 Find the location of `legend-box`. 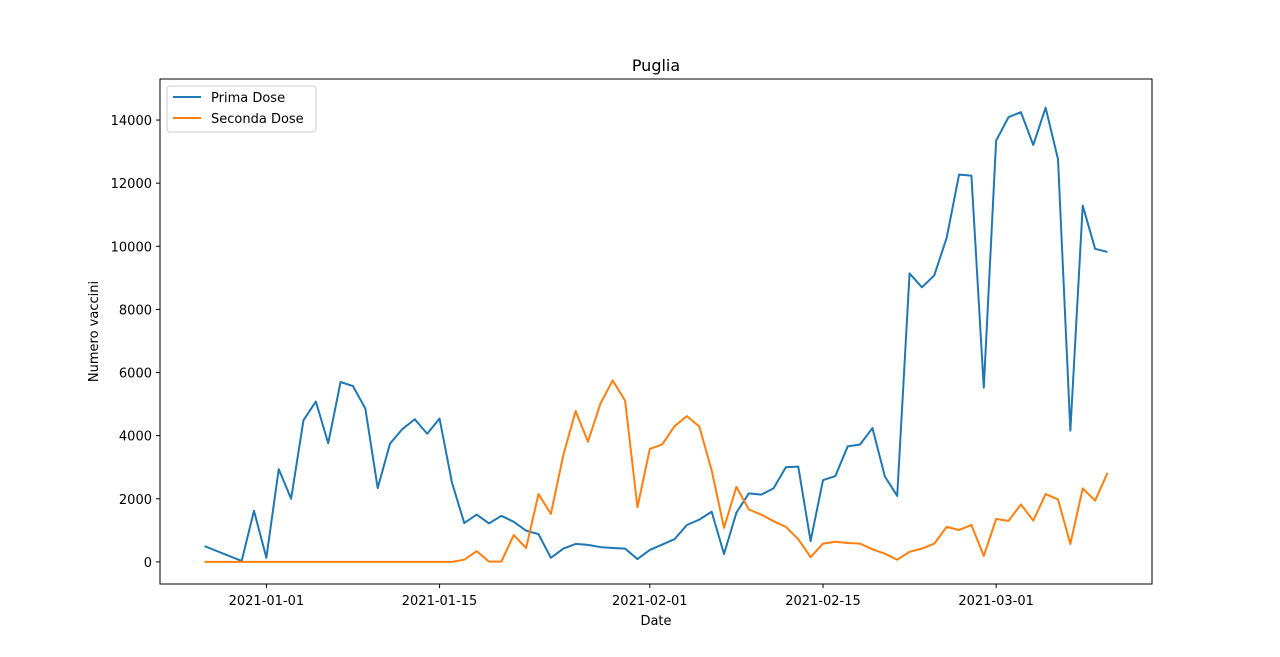

legend-box is located at coordinates (241, 109).